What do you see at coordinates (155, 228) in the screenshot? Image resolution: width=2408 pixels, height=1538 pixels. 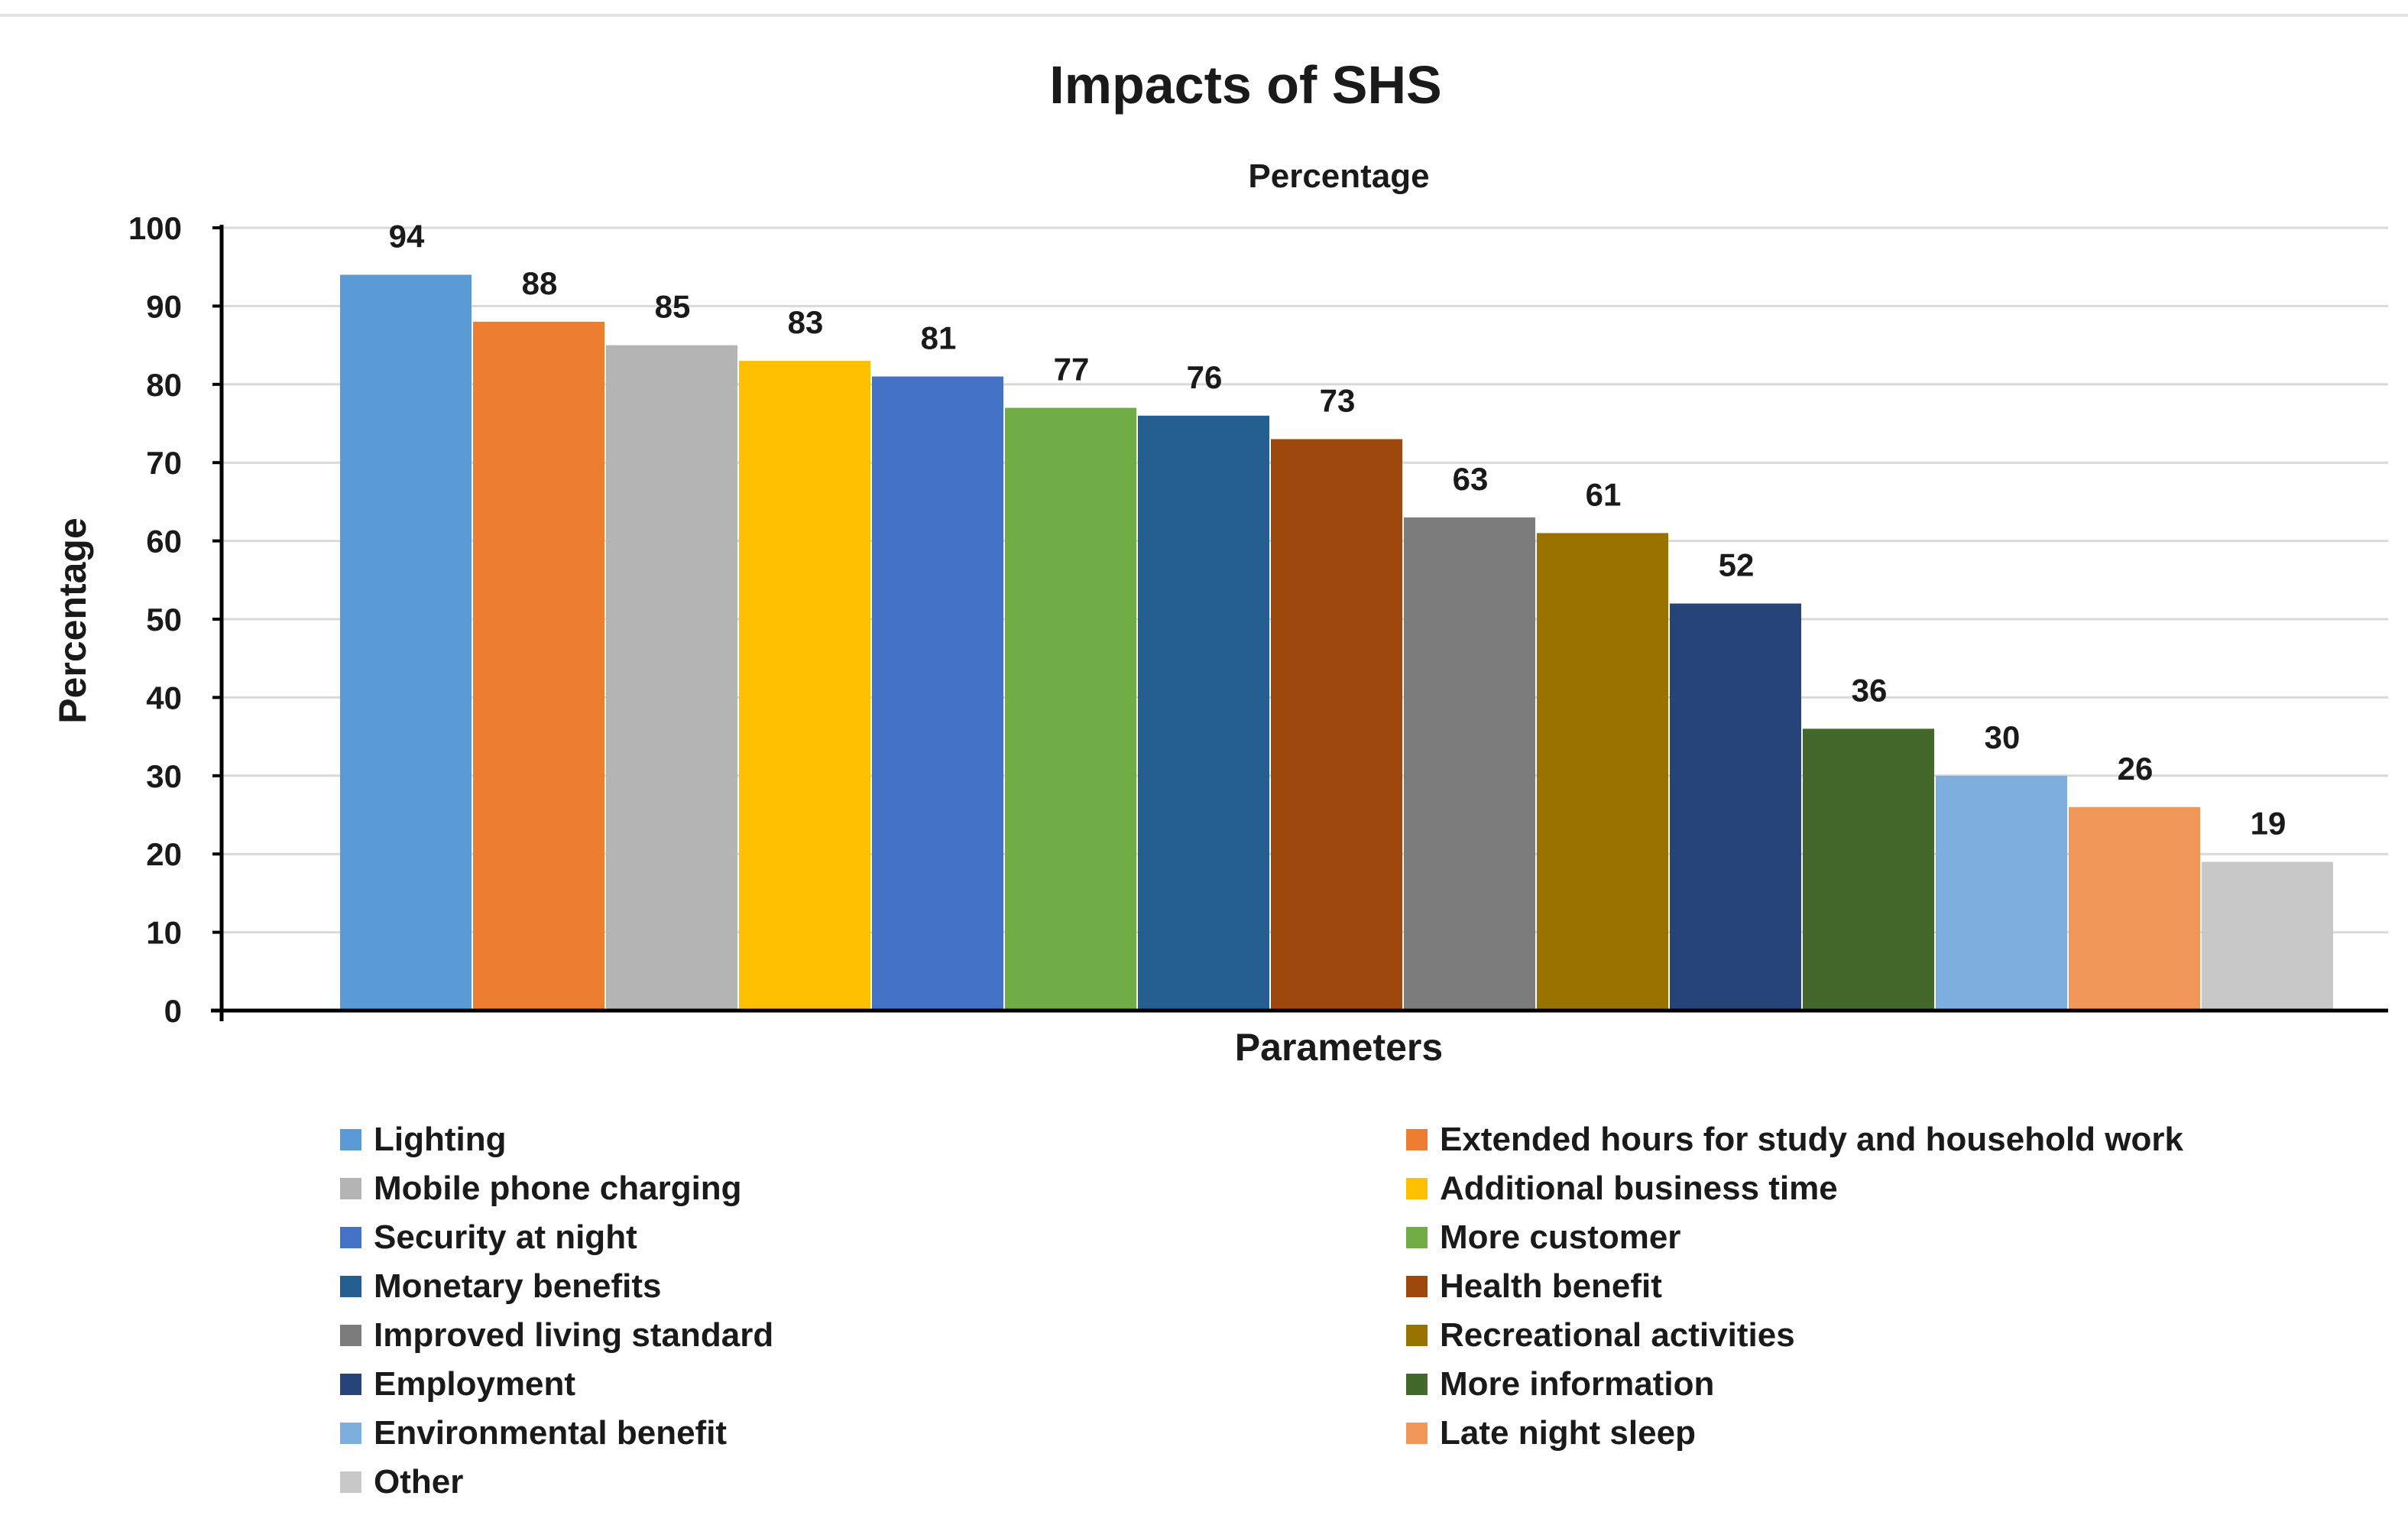 I see `y-tick-label: 100` at bounding box center [155, 228].